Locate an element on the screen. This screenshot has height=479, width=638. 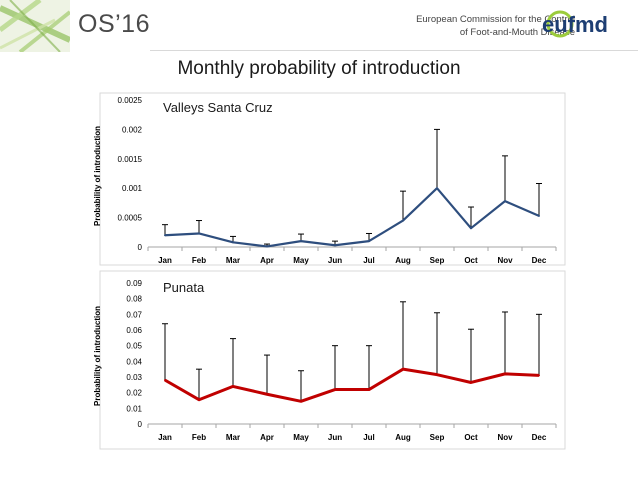
eufmd-logo: eufmd is located at coordinates (575, 24).